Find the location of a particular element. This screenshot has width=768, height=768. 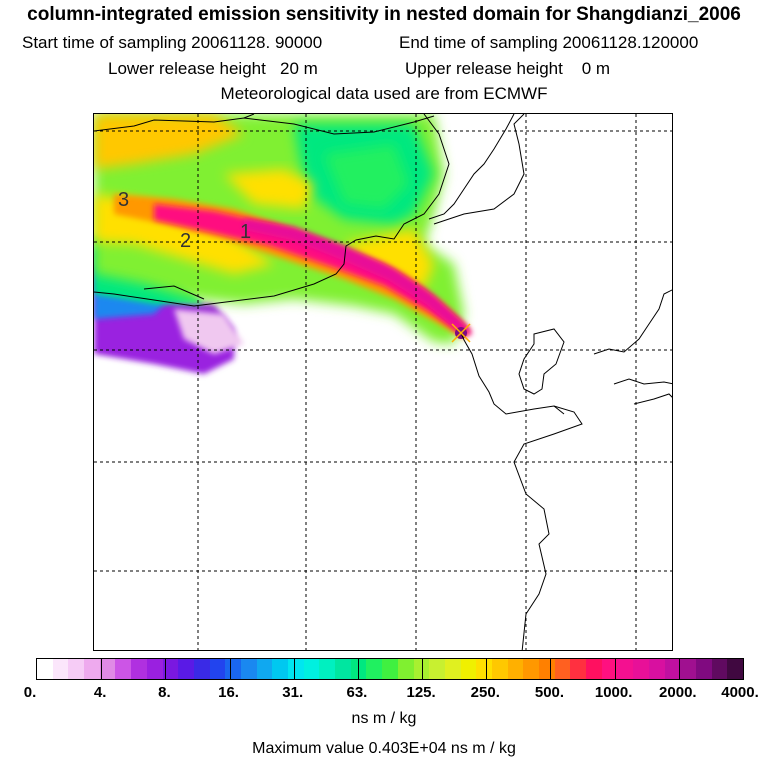

contour-label-1: 1 is located at coordinates (245, 232).